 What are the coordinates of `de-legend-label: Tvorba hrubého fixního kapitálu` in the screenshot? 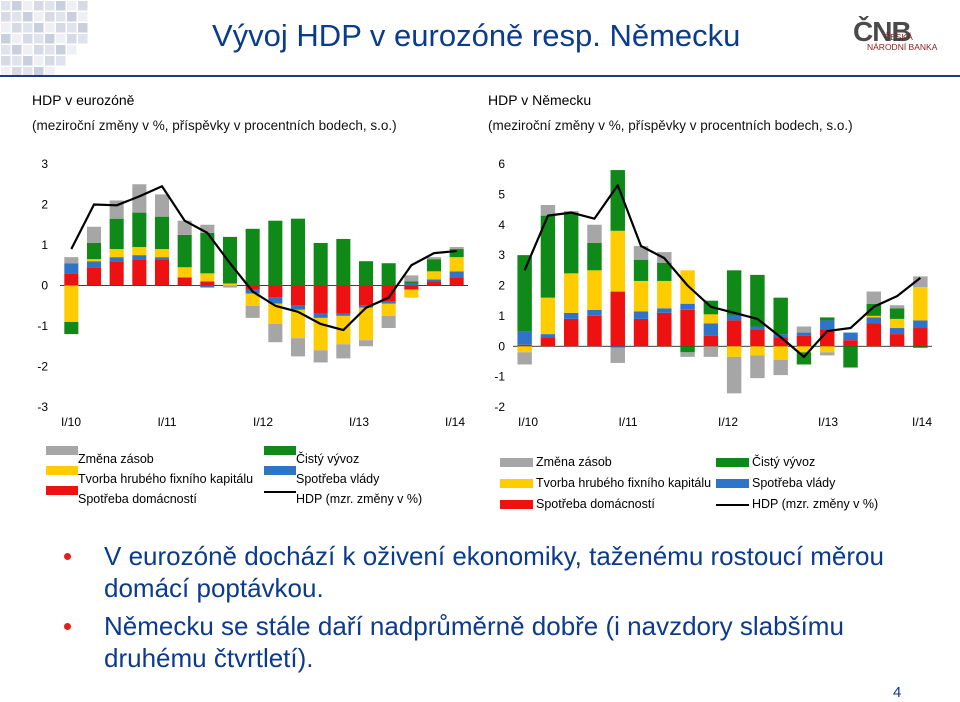 It's located at (624, 483).